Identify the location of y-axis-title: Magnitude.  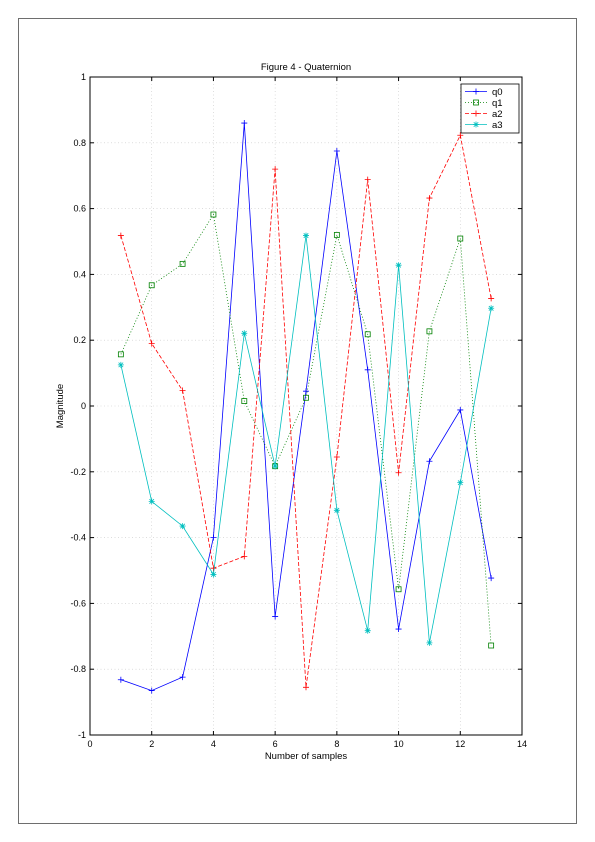
(60, 406).